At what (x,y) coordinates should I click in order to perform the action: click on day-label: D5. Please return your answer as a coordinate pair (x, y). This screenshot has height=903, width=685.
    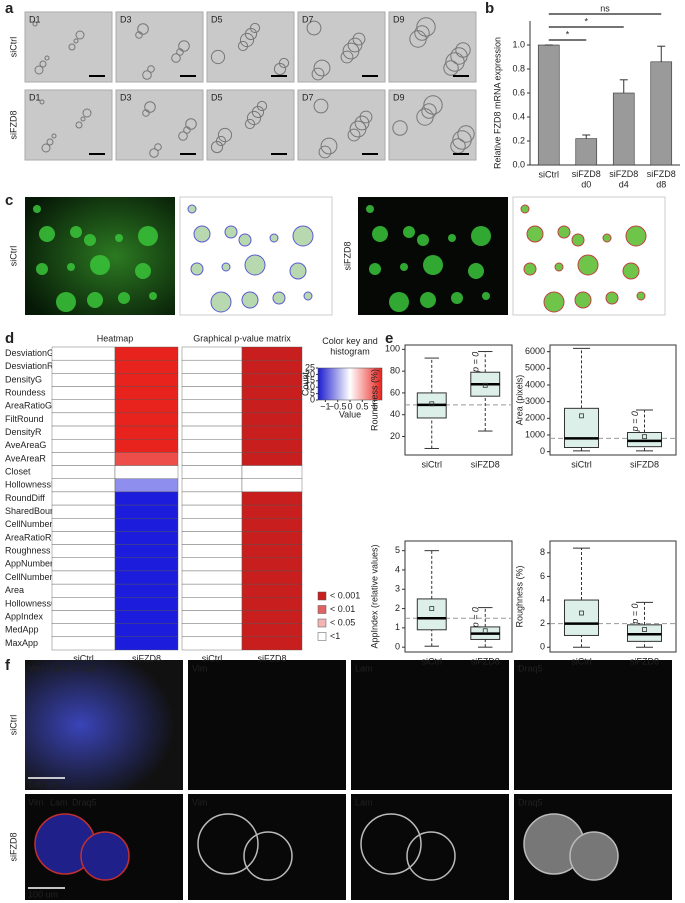
    Looking at the image, I should click on (217, 97).